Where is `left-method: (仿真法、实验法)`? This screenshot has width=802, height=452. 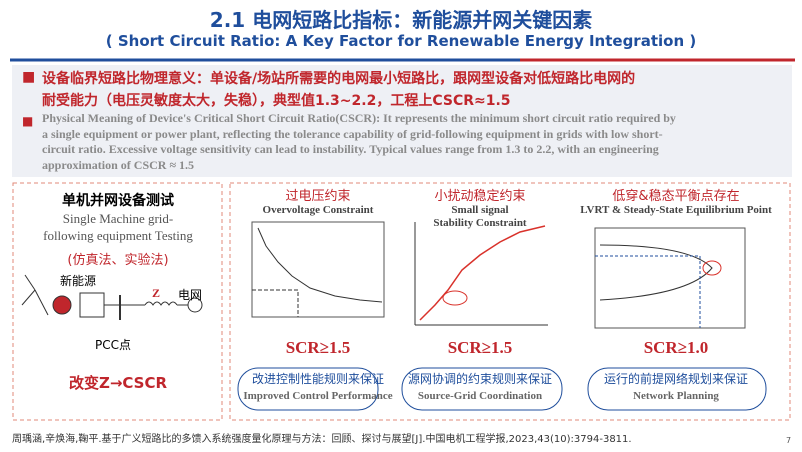 left-method: (仿真法、实验法) is located at coordinates (118, 260).